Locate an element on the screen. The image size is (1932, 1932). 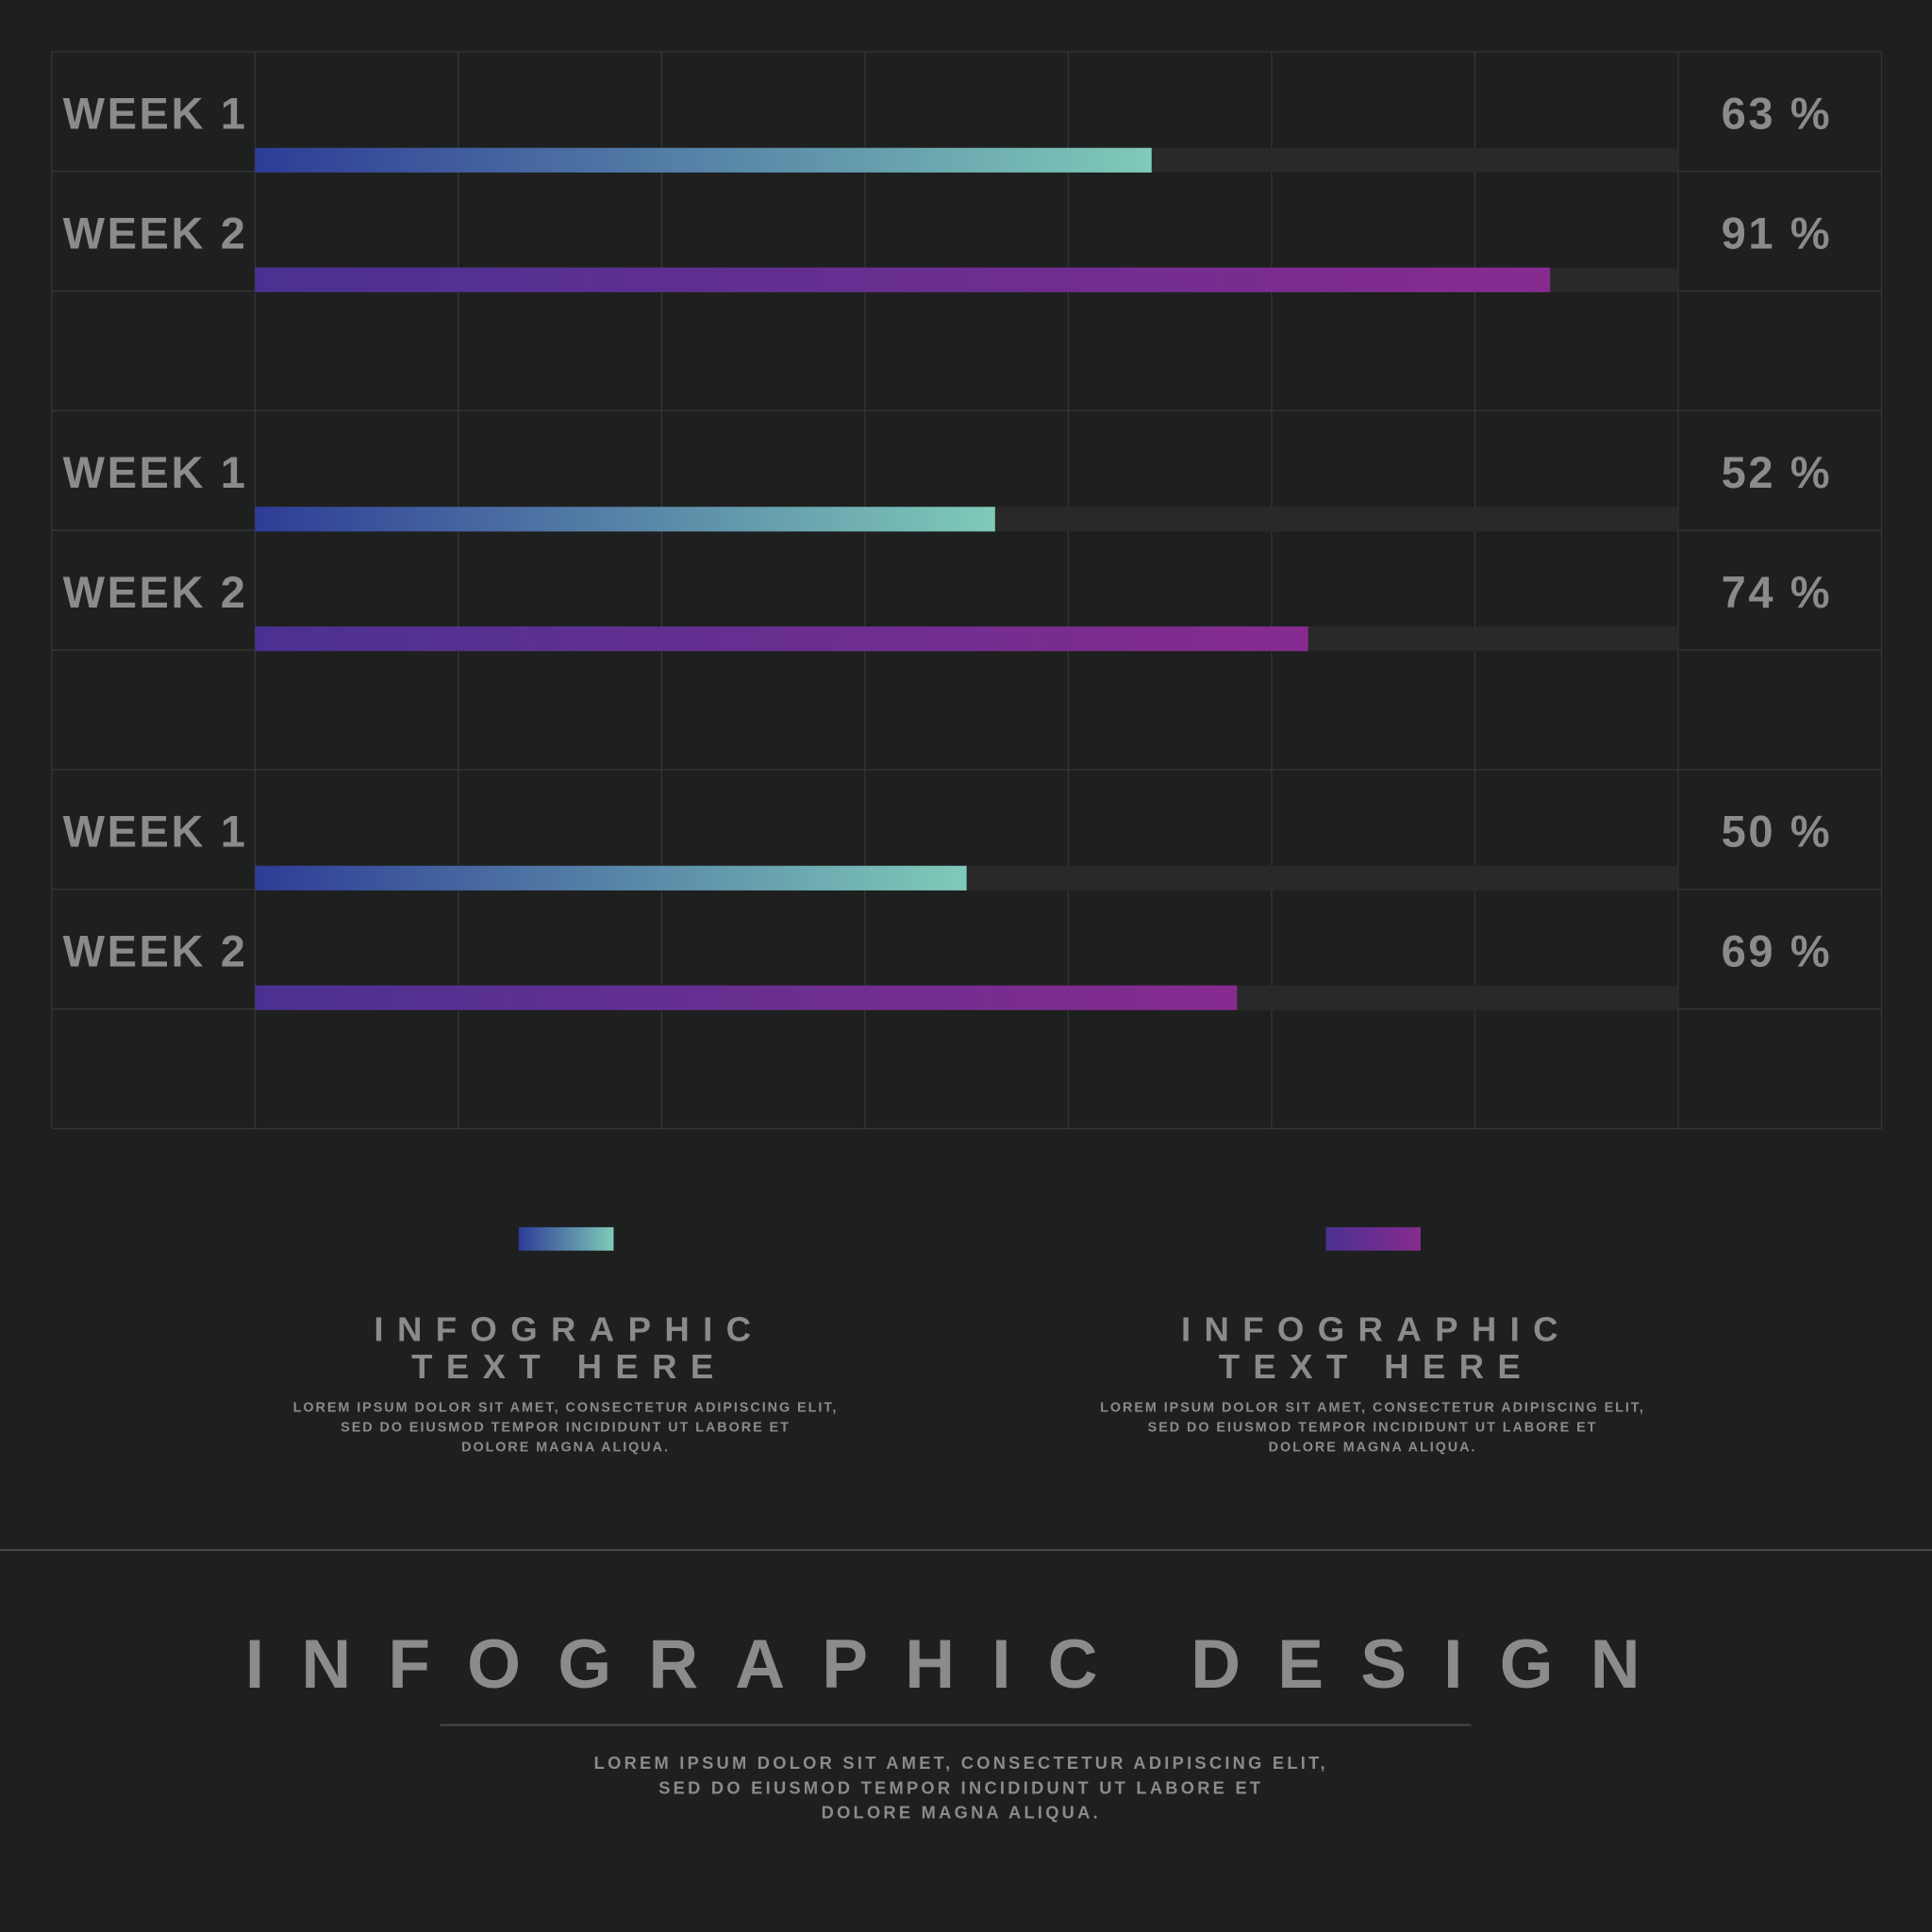
footer-title: INFOGRAPHIC DESIGN is located at coordinates (961, 1665).